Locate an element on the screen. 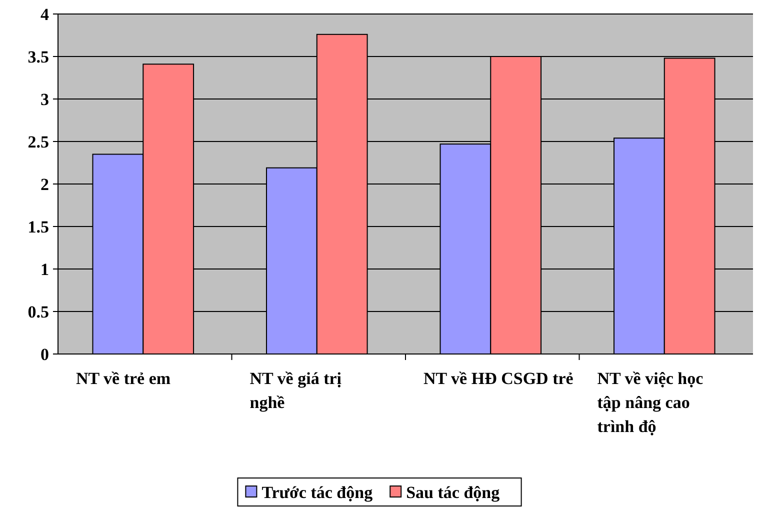  y-tick-label: 3.5 is located at coordinates (38, 56).